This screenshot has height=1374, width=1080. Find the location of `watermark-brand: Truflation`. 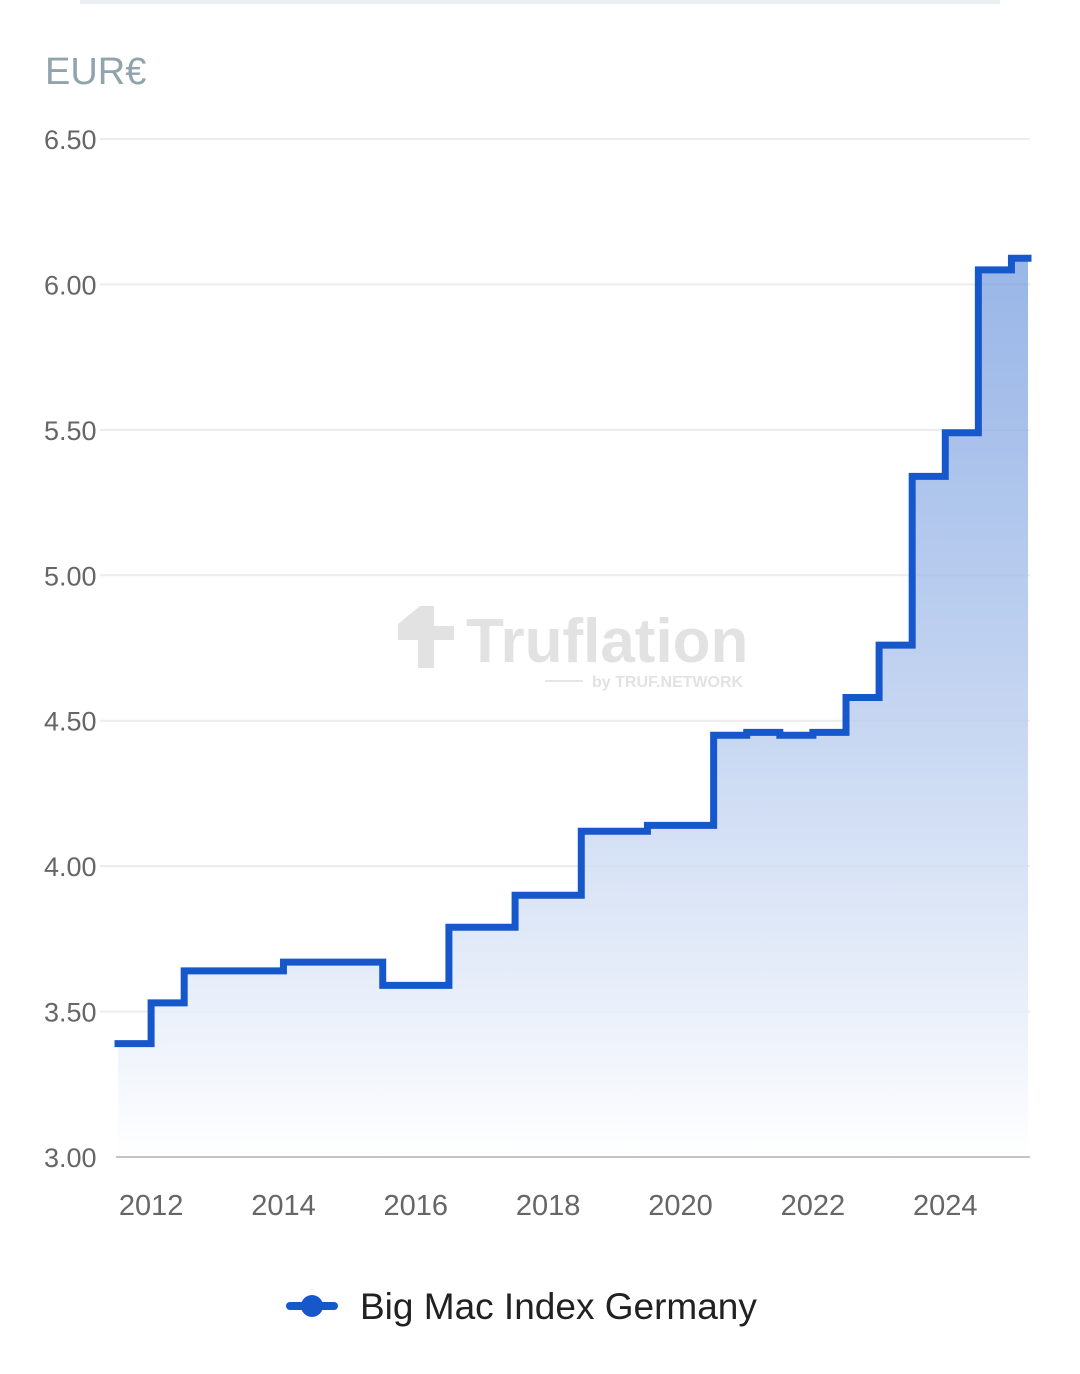

watermark-brand: Truflation is located at coordinates (607, 641).